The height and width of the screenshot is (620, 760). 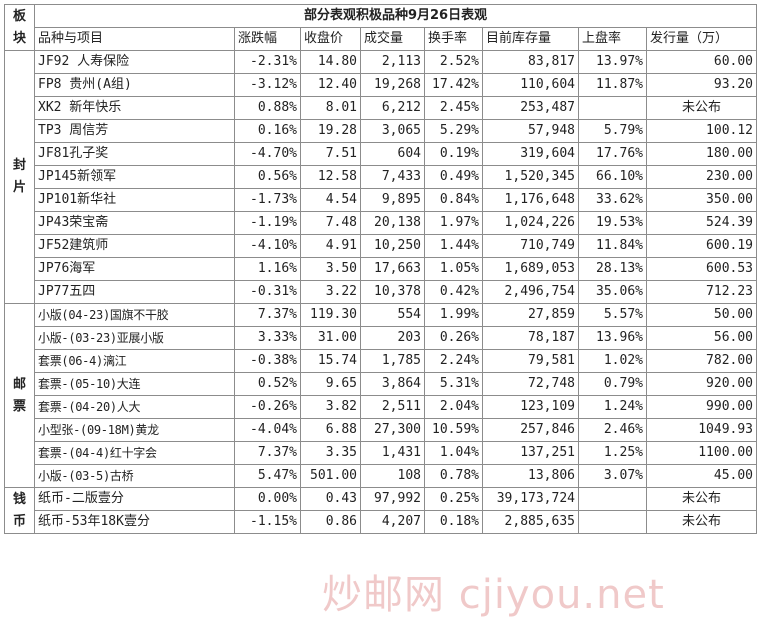 What do you see at coordinates (453, 292) in the screenshot?
I see `turnover-cell: 0.42%` at bounding box center [453, 292].